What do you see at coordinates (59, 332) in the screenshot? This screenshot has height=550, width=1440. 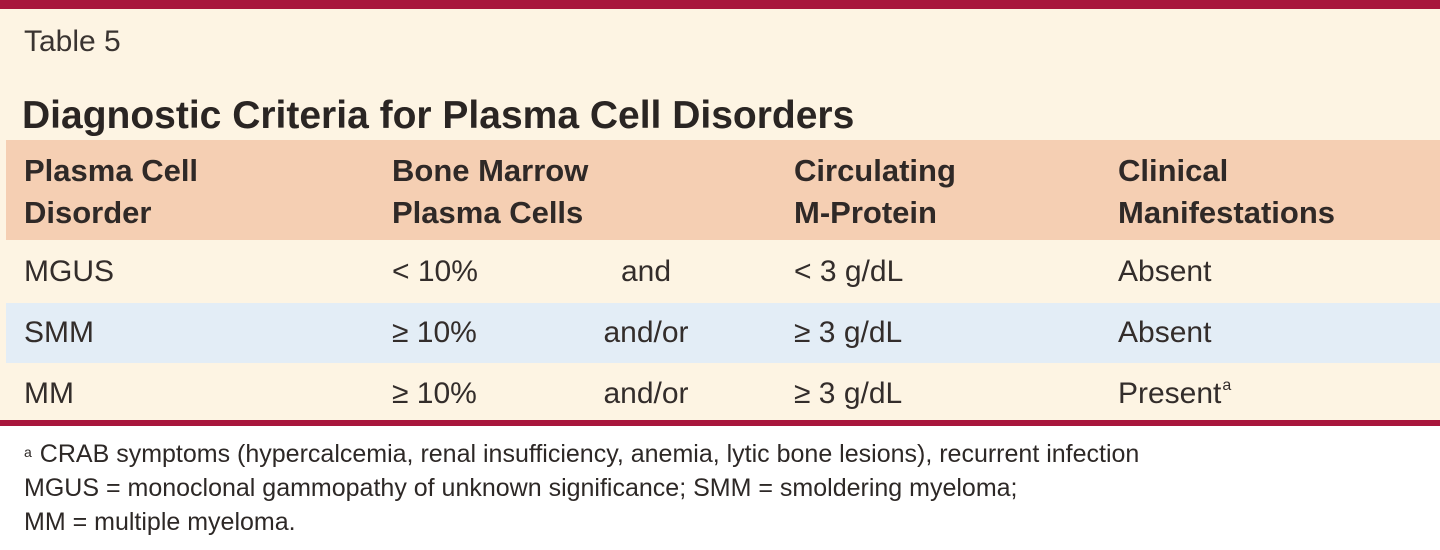 I see `cell-disorder: SMM` at bounding box center [59, 332].